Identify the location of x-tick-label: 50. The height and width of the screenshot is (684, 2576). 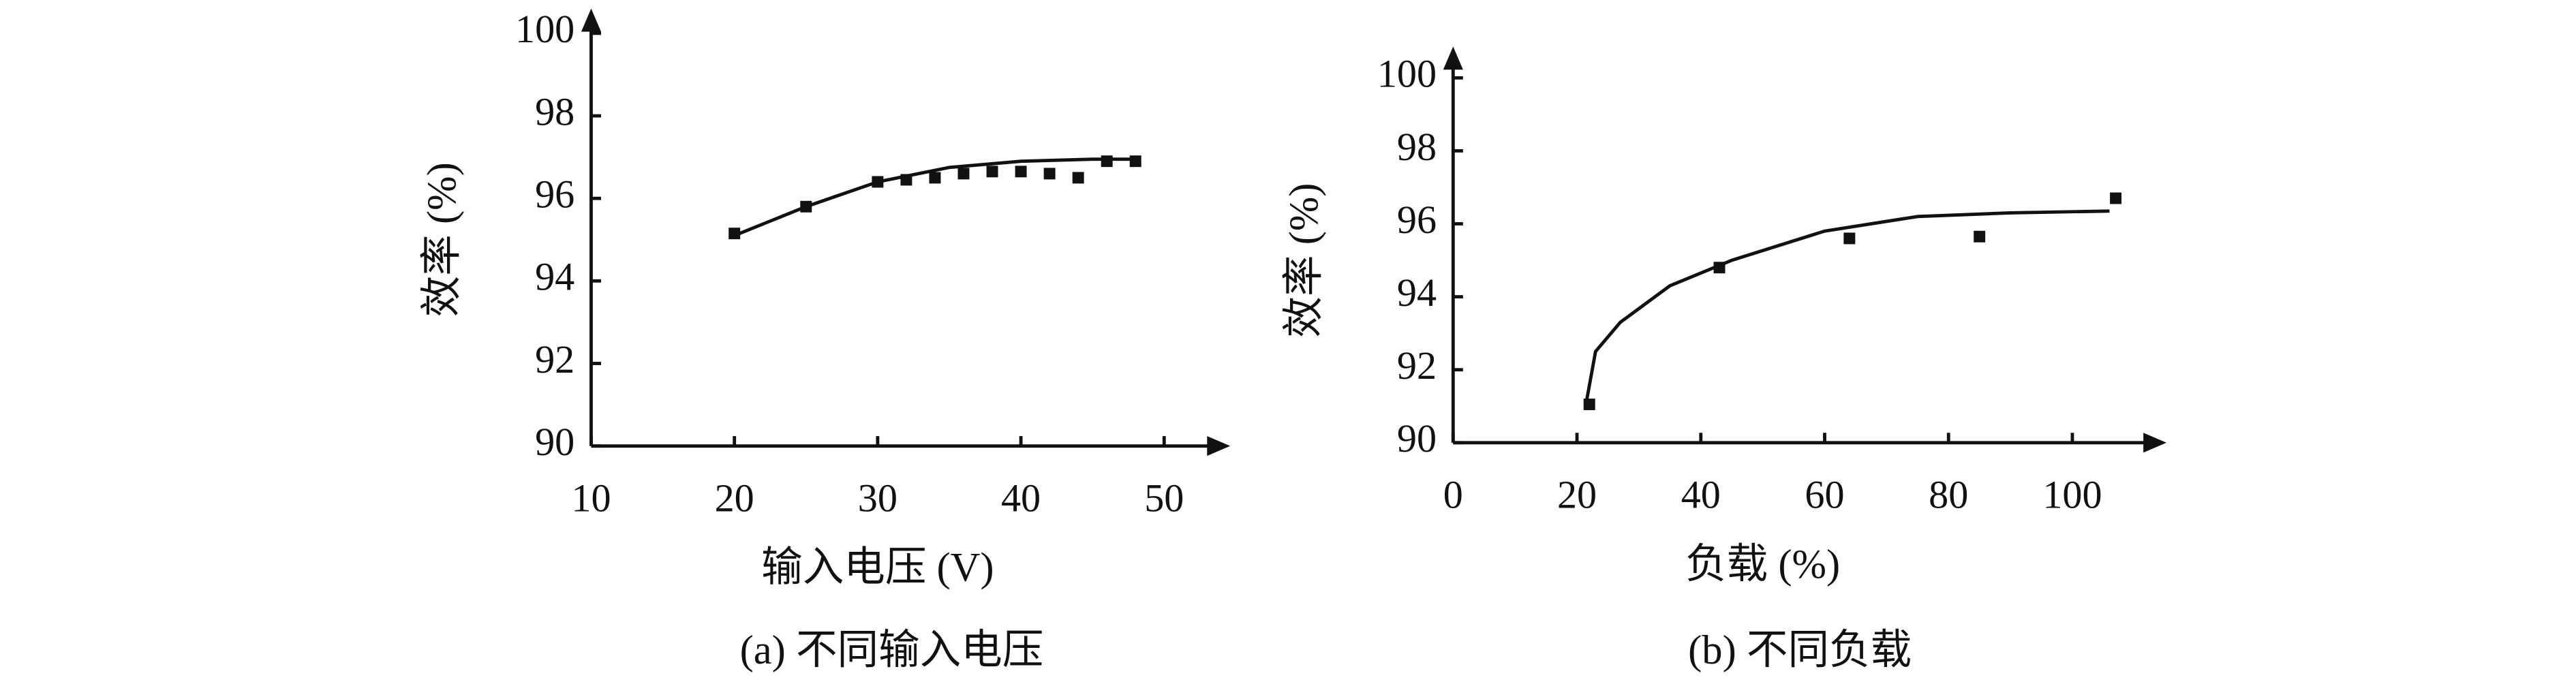
(1164, 498).